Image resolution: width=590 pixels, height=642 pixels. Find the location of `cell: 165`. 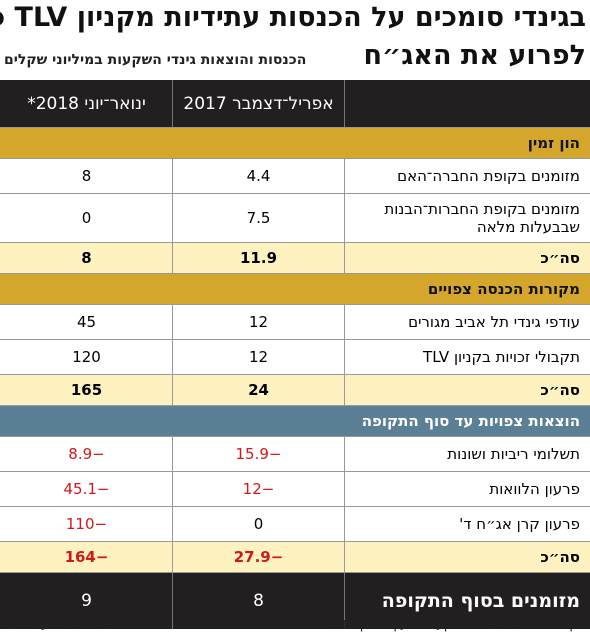

cell: 165 is located at coordinates (87, 390).